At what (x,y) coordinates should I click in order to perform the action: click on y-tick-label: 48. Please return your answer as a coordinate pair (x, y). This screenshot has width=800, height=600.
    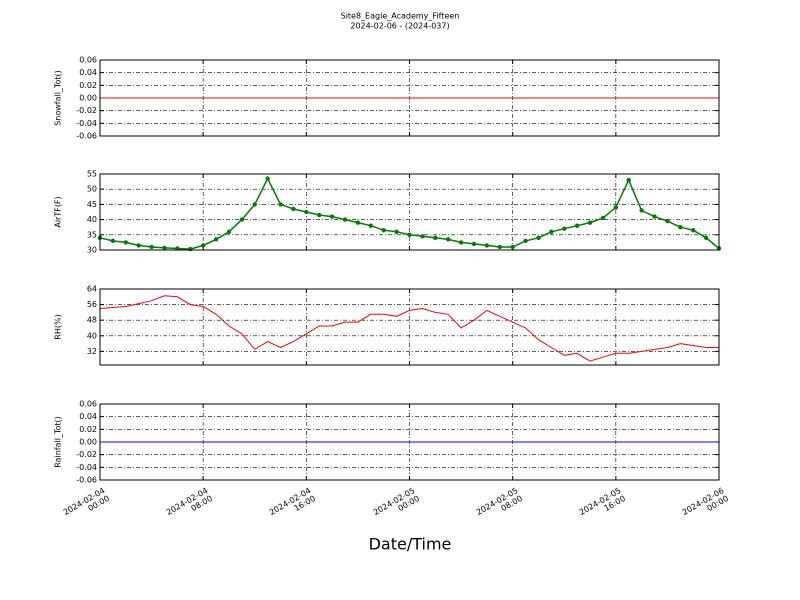
    Looking at the image, I should click on (92, 320).